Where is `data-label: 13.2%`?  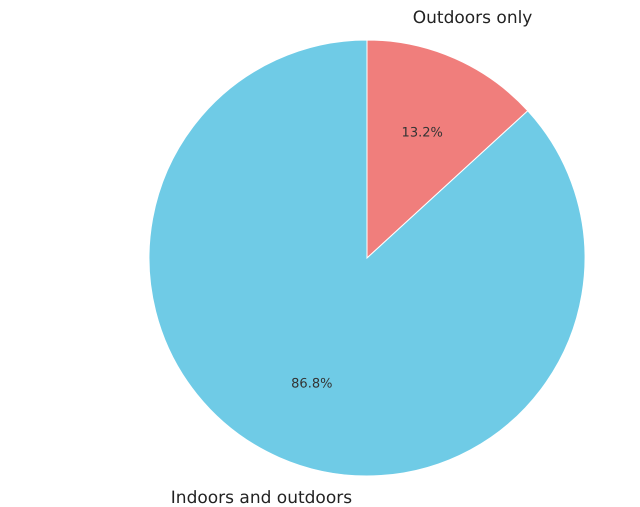 data-label: 13.2% is located at coordinates (422, 133).